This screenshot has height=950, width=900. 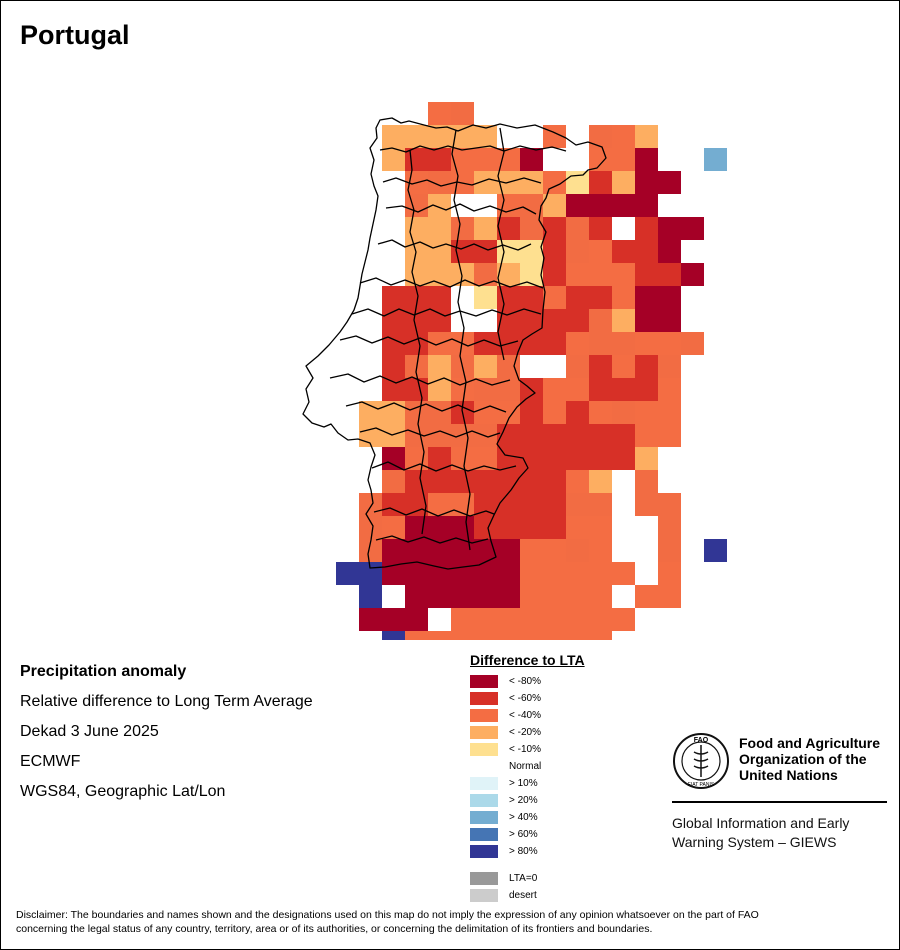 What do you see at coordinates (527, 878) in the screenshot?
I see `legend-extra-item: LTA=0` at bounding box center [527, 878].